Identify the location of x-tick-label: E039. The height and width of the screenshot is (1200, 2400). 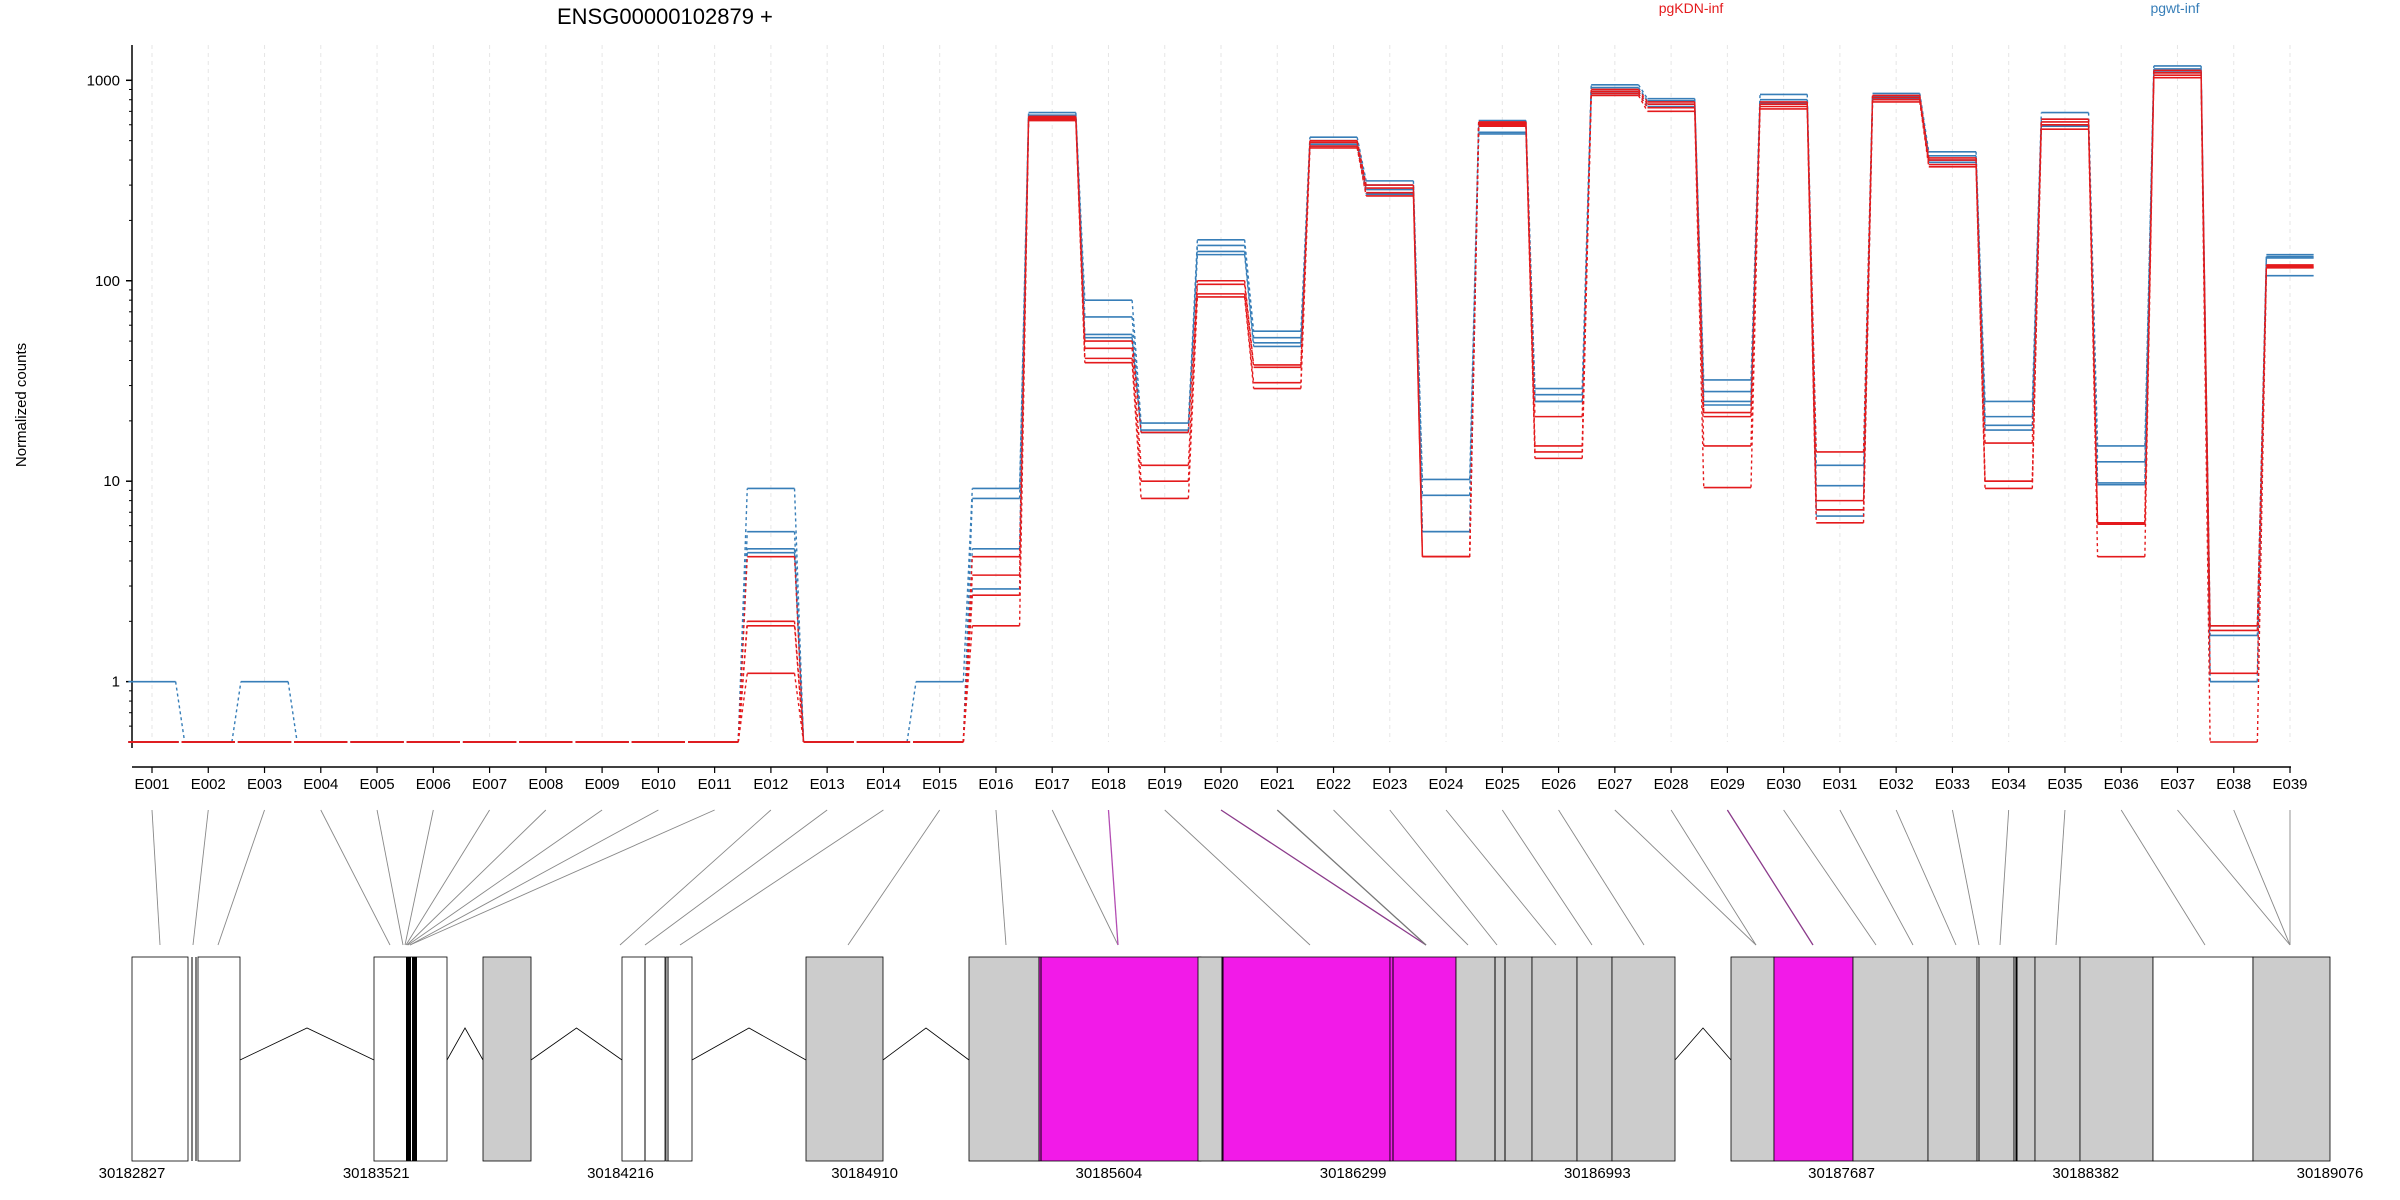
(2289, 784).